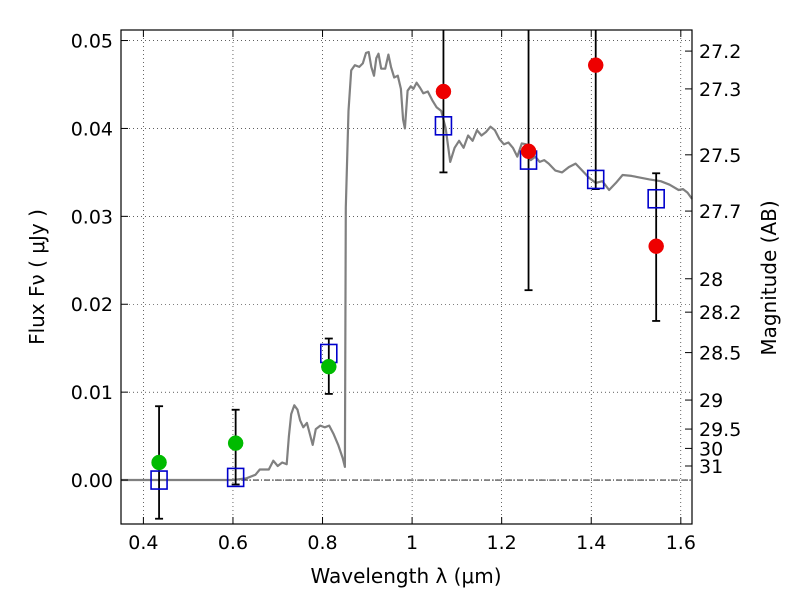  What do you see at coordinates (92, 393) in the screenshot?
I see `y-tick-label: 0.01` at bounding box center [92, 393].